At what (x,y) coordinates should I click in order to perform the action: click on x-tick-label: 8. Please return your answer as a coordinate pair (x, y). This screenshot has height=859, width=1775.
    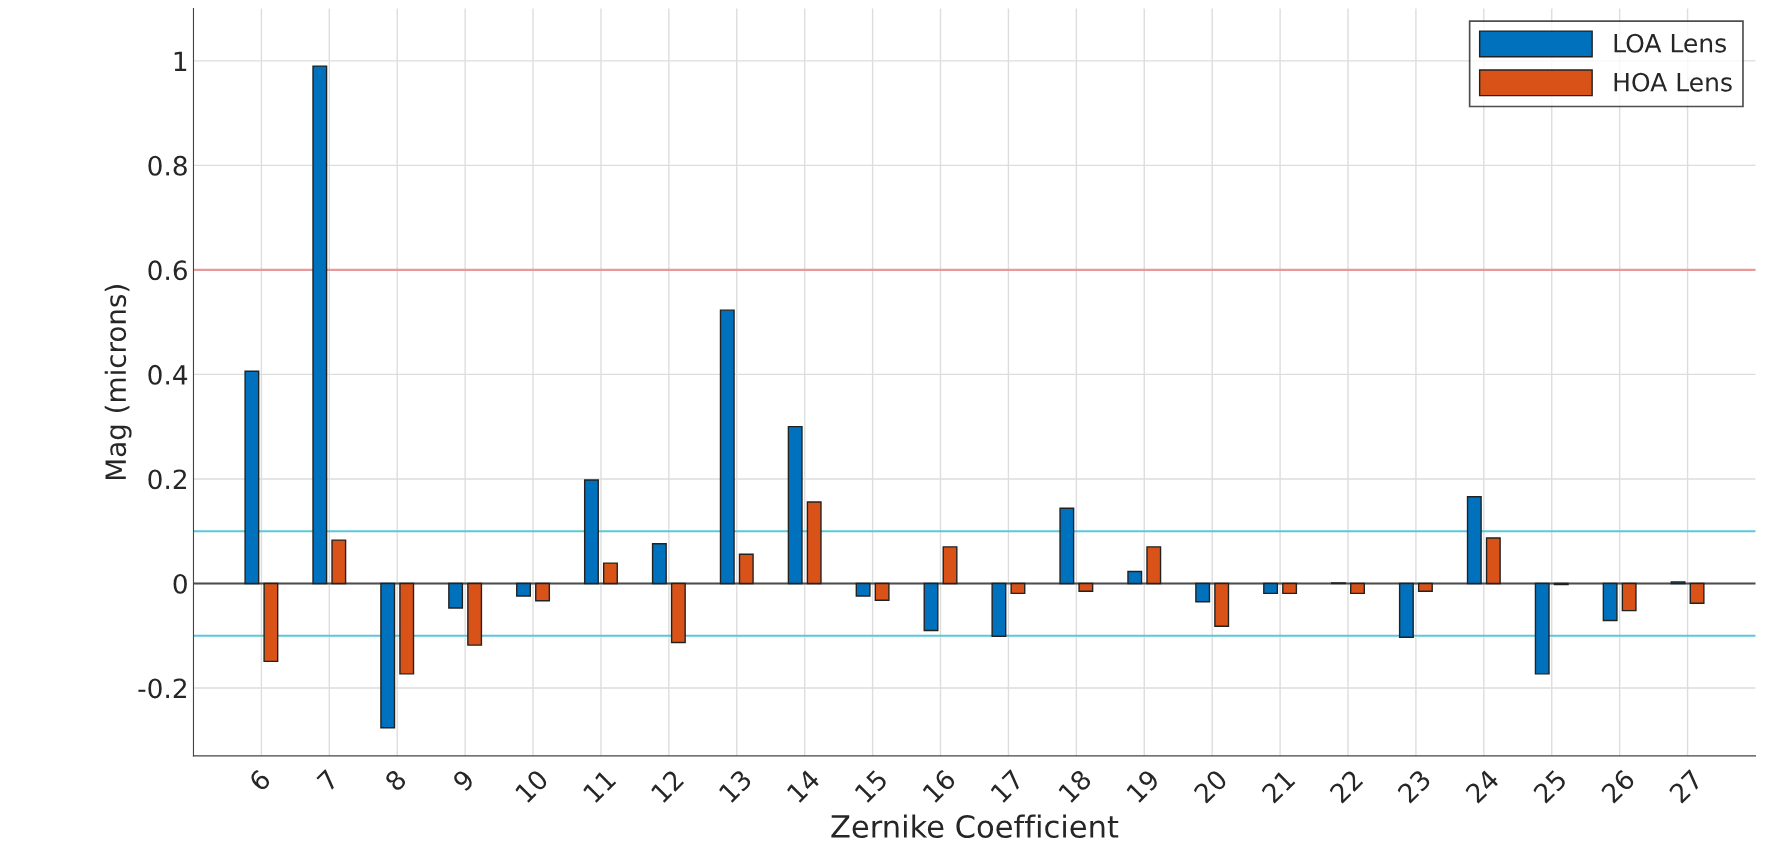
    Looking at the image, I should click on (395, 780).